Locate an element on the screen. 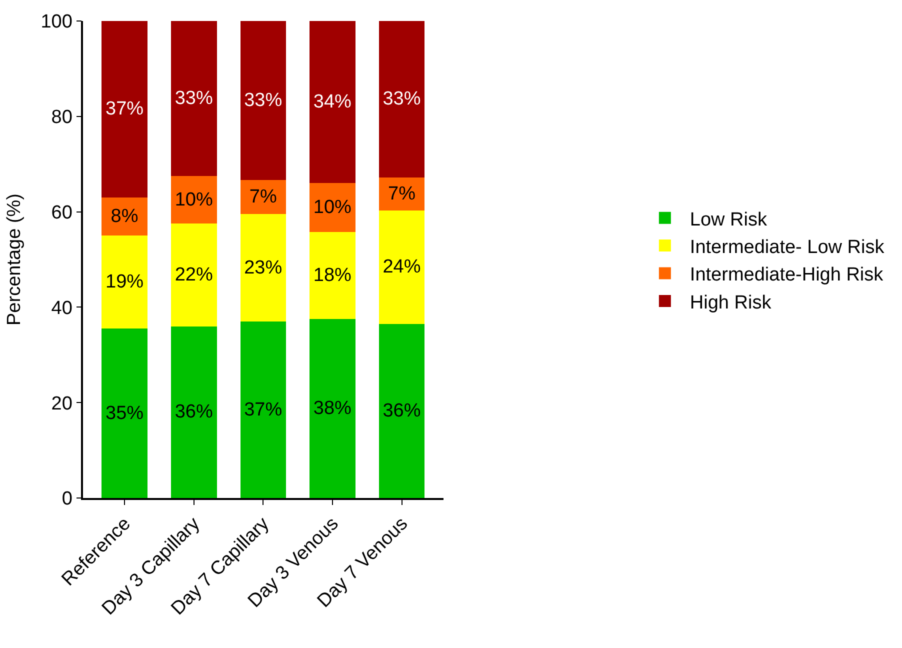 Image resolution: width=902 pixels, height=648 pixels. y-axis-title: Percentage (%) is located at coordinates (15, 259).